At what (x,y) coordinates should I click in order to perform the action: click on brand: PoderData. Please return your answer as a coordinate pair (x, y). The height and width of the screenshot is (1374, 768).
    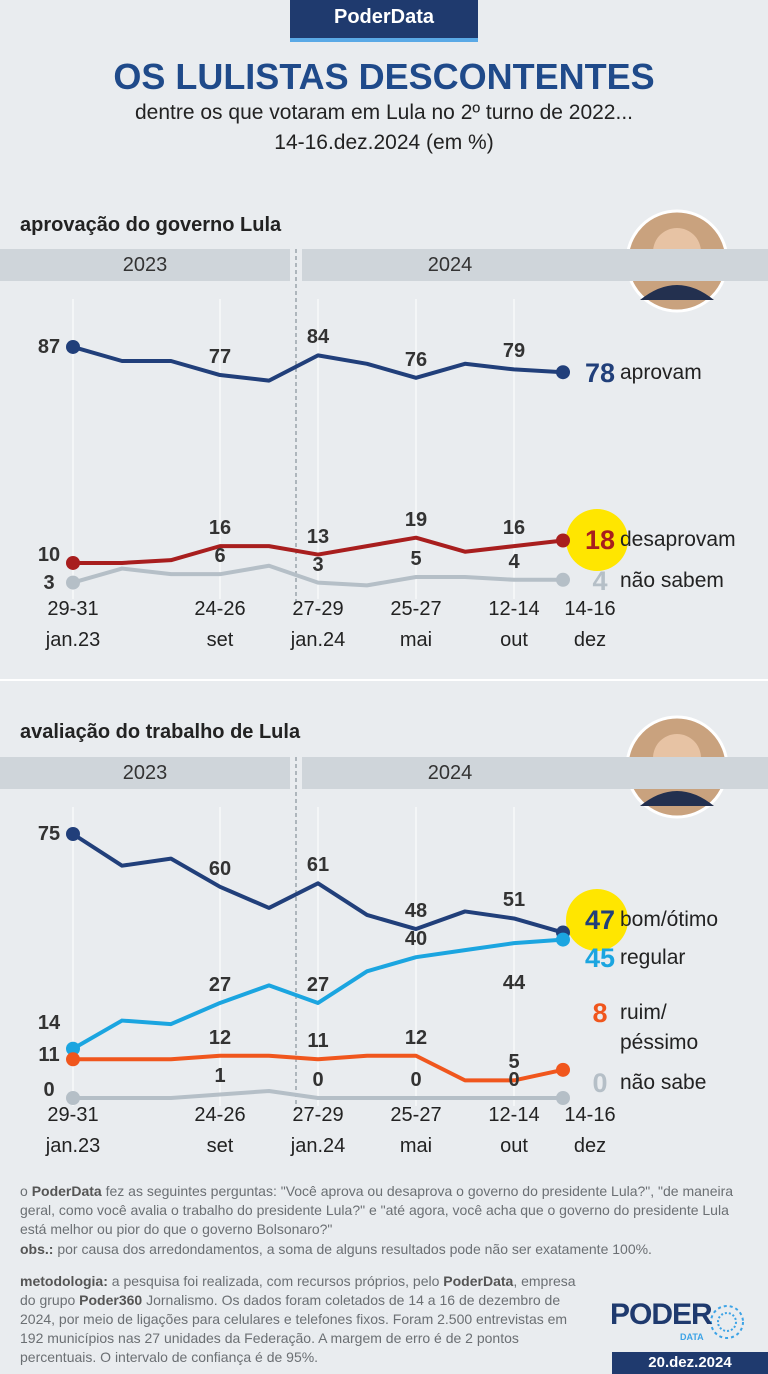
    Looking at the image, I should click on (384, 17).